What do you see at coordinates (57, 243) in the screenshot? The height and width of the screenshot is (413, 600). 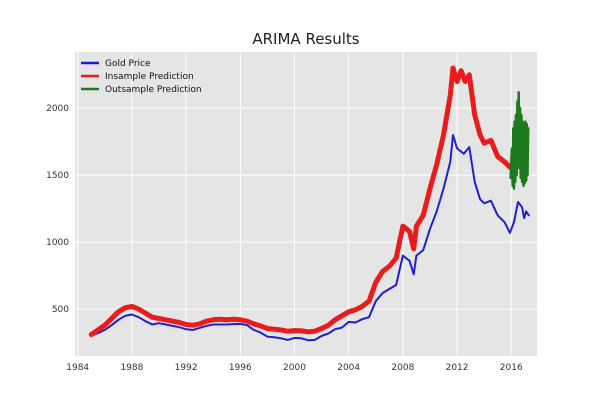 I see `y-tick-label: 1000` at bounding box center [57, 243].